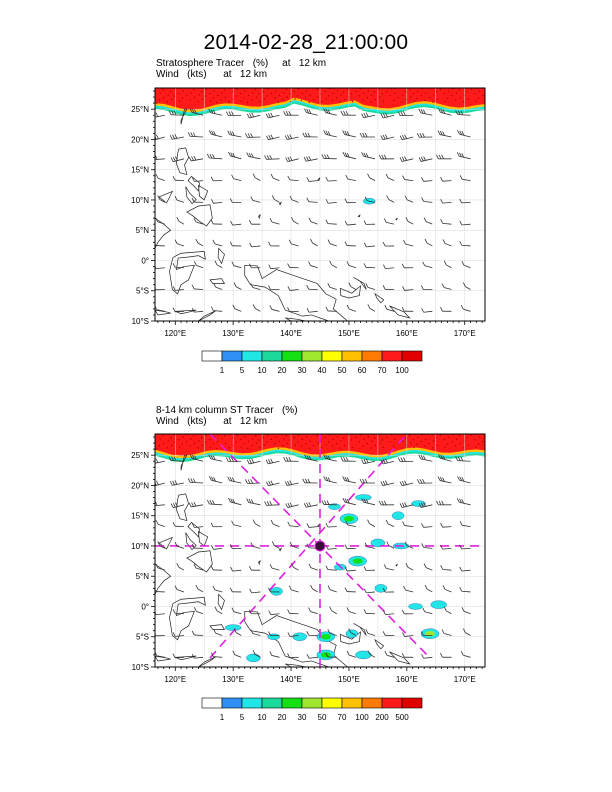  What do you see at coordinates (465, 333) in the screenshot?
I see `x-tick-label: 170°E` at bounding box center [465, 333].